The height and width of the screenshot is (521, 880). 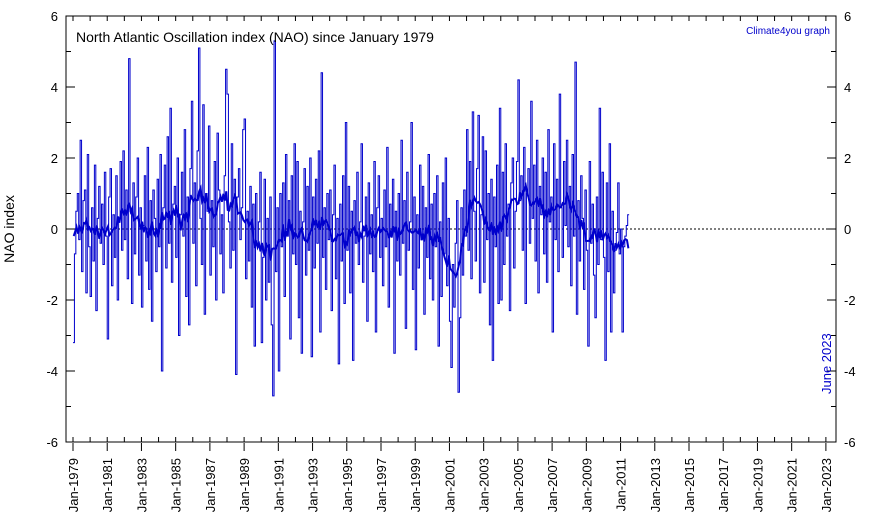 I want to click on y-tick-label-right: -4, so click(x=850, y=371).